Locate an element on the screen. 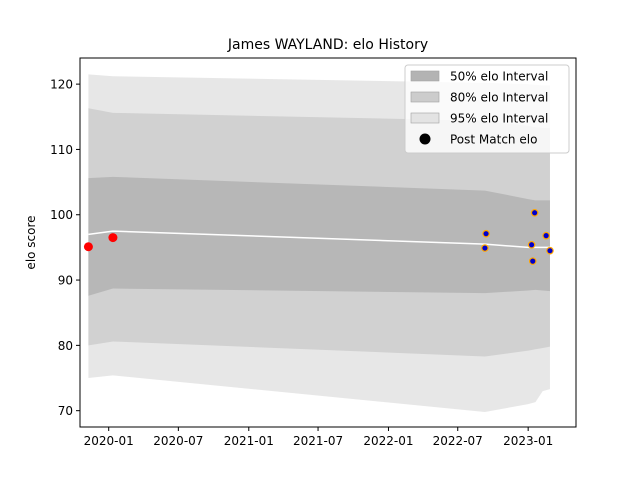 This screenshot has height=484, width=640. y-tick-label: 110 is located at coordinates (61, 150).